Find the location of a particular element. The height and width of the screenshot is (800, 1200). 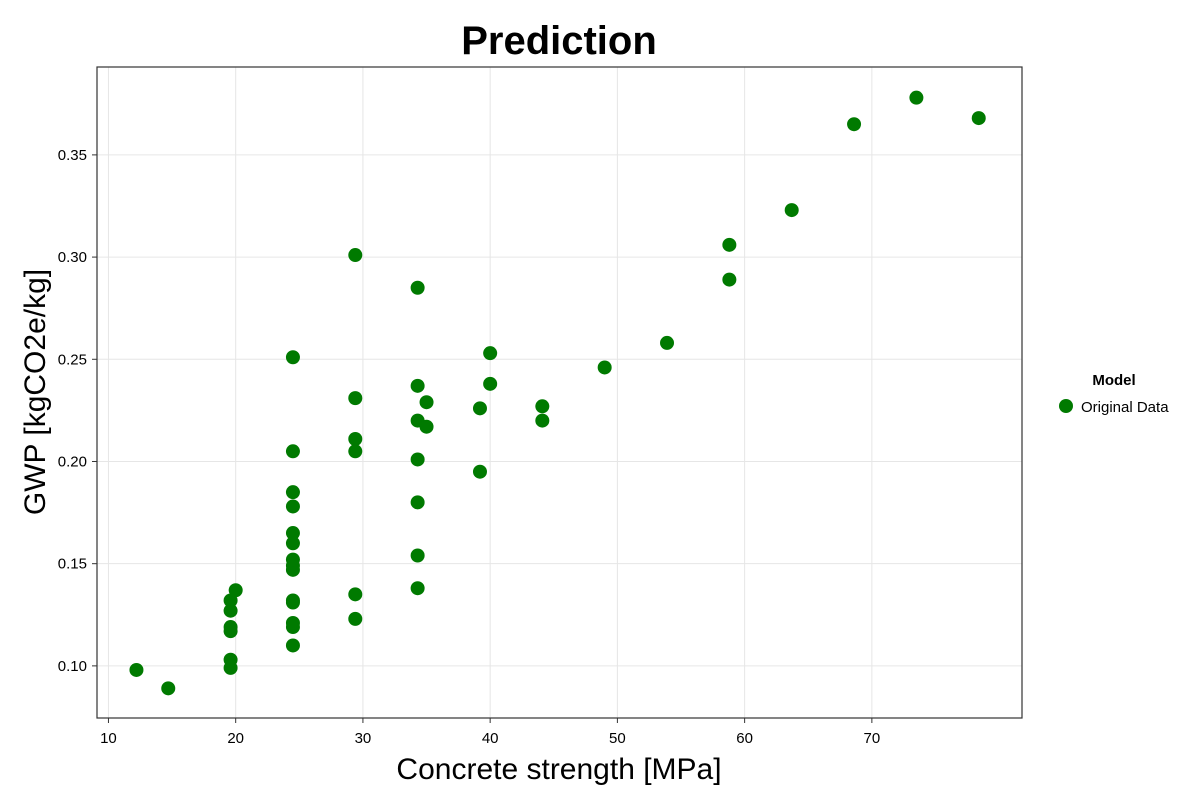

y-tick-label: 0.15 is located at coordinates (72, 564).